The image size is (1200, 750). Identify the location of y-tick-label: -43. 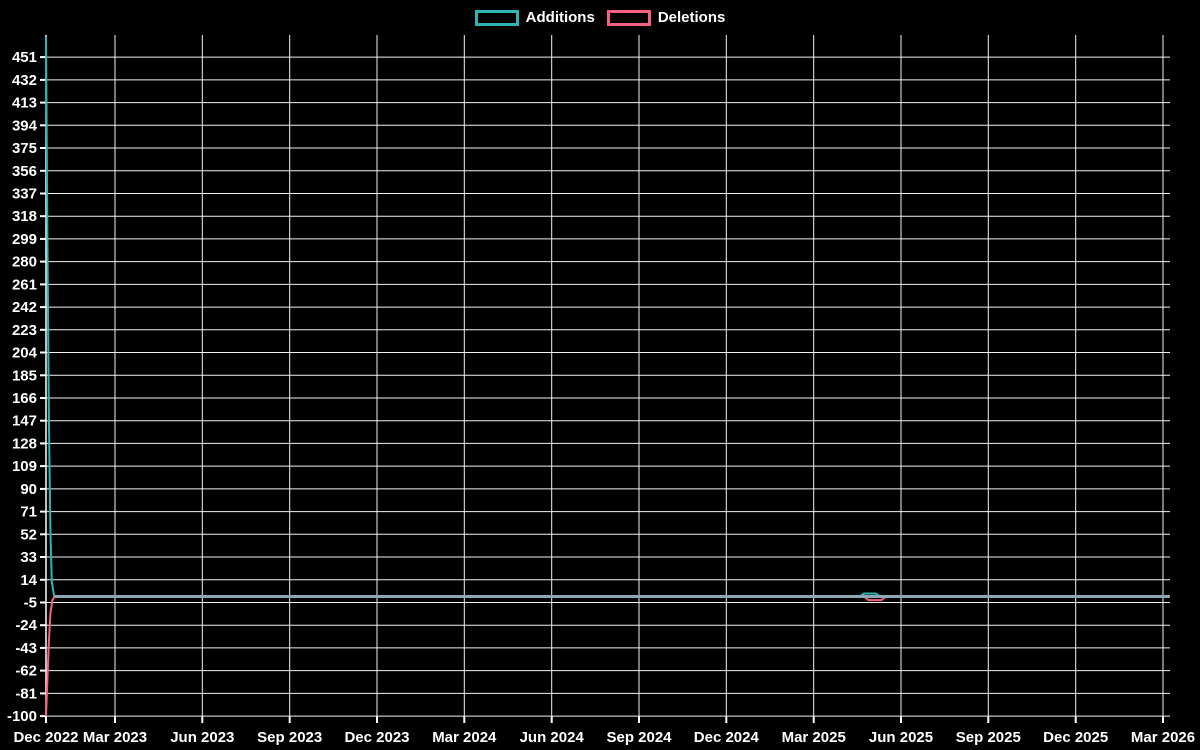
(26, 648).